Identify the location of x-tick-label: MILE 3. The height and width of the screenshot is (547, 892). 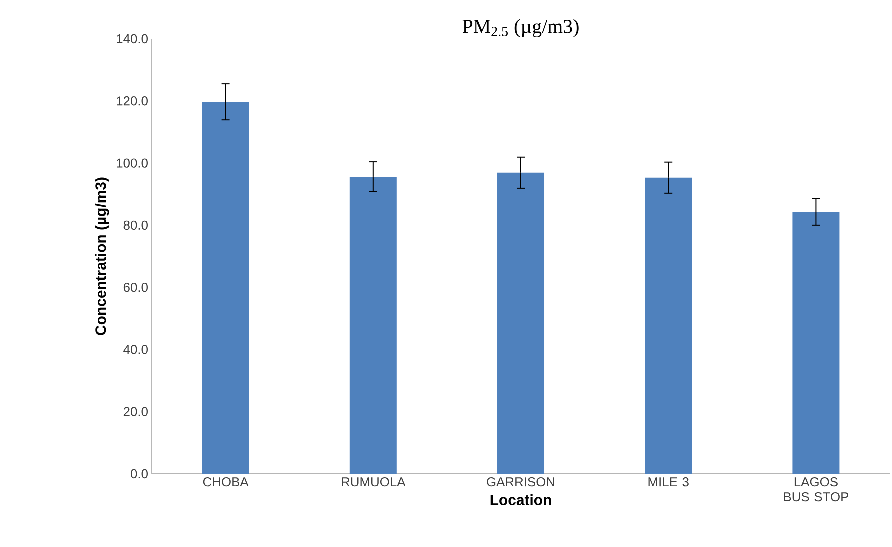
(668, 482).